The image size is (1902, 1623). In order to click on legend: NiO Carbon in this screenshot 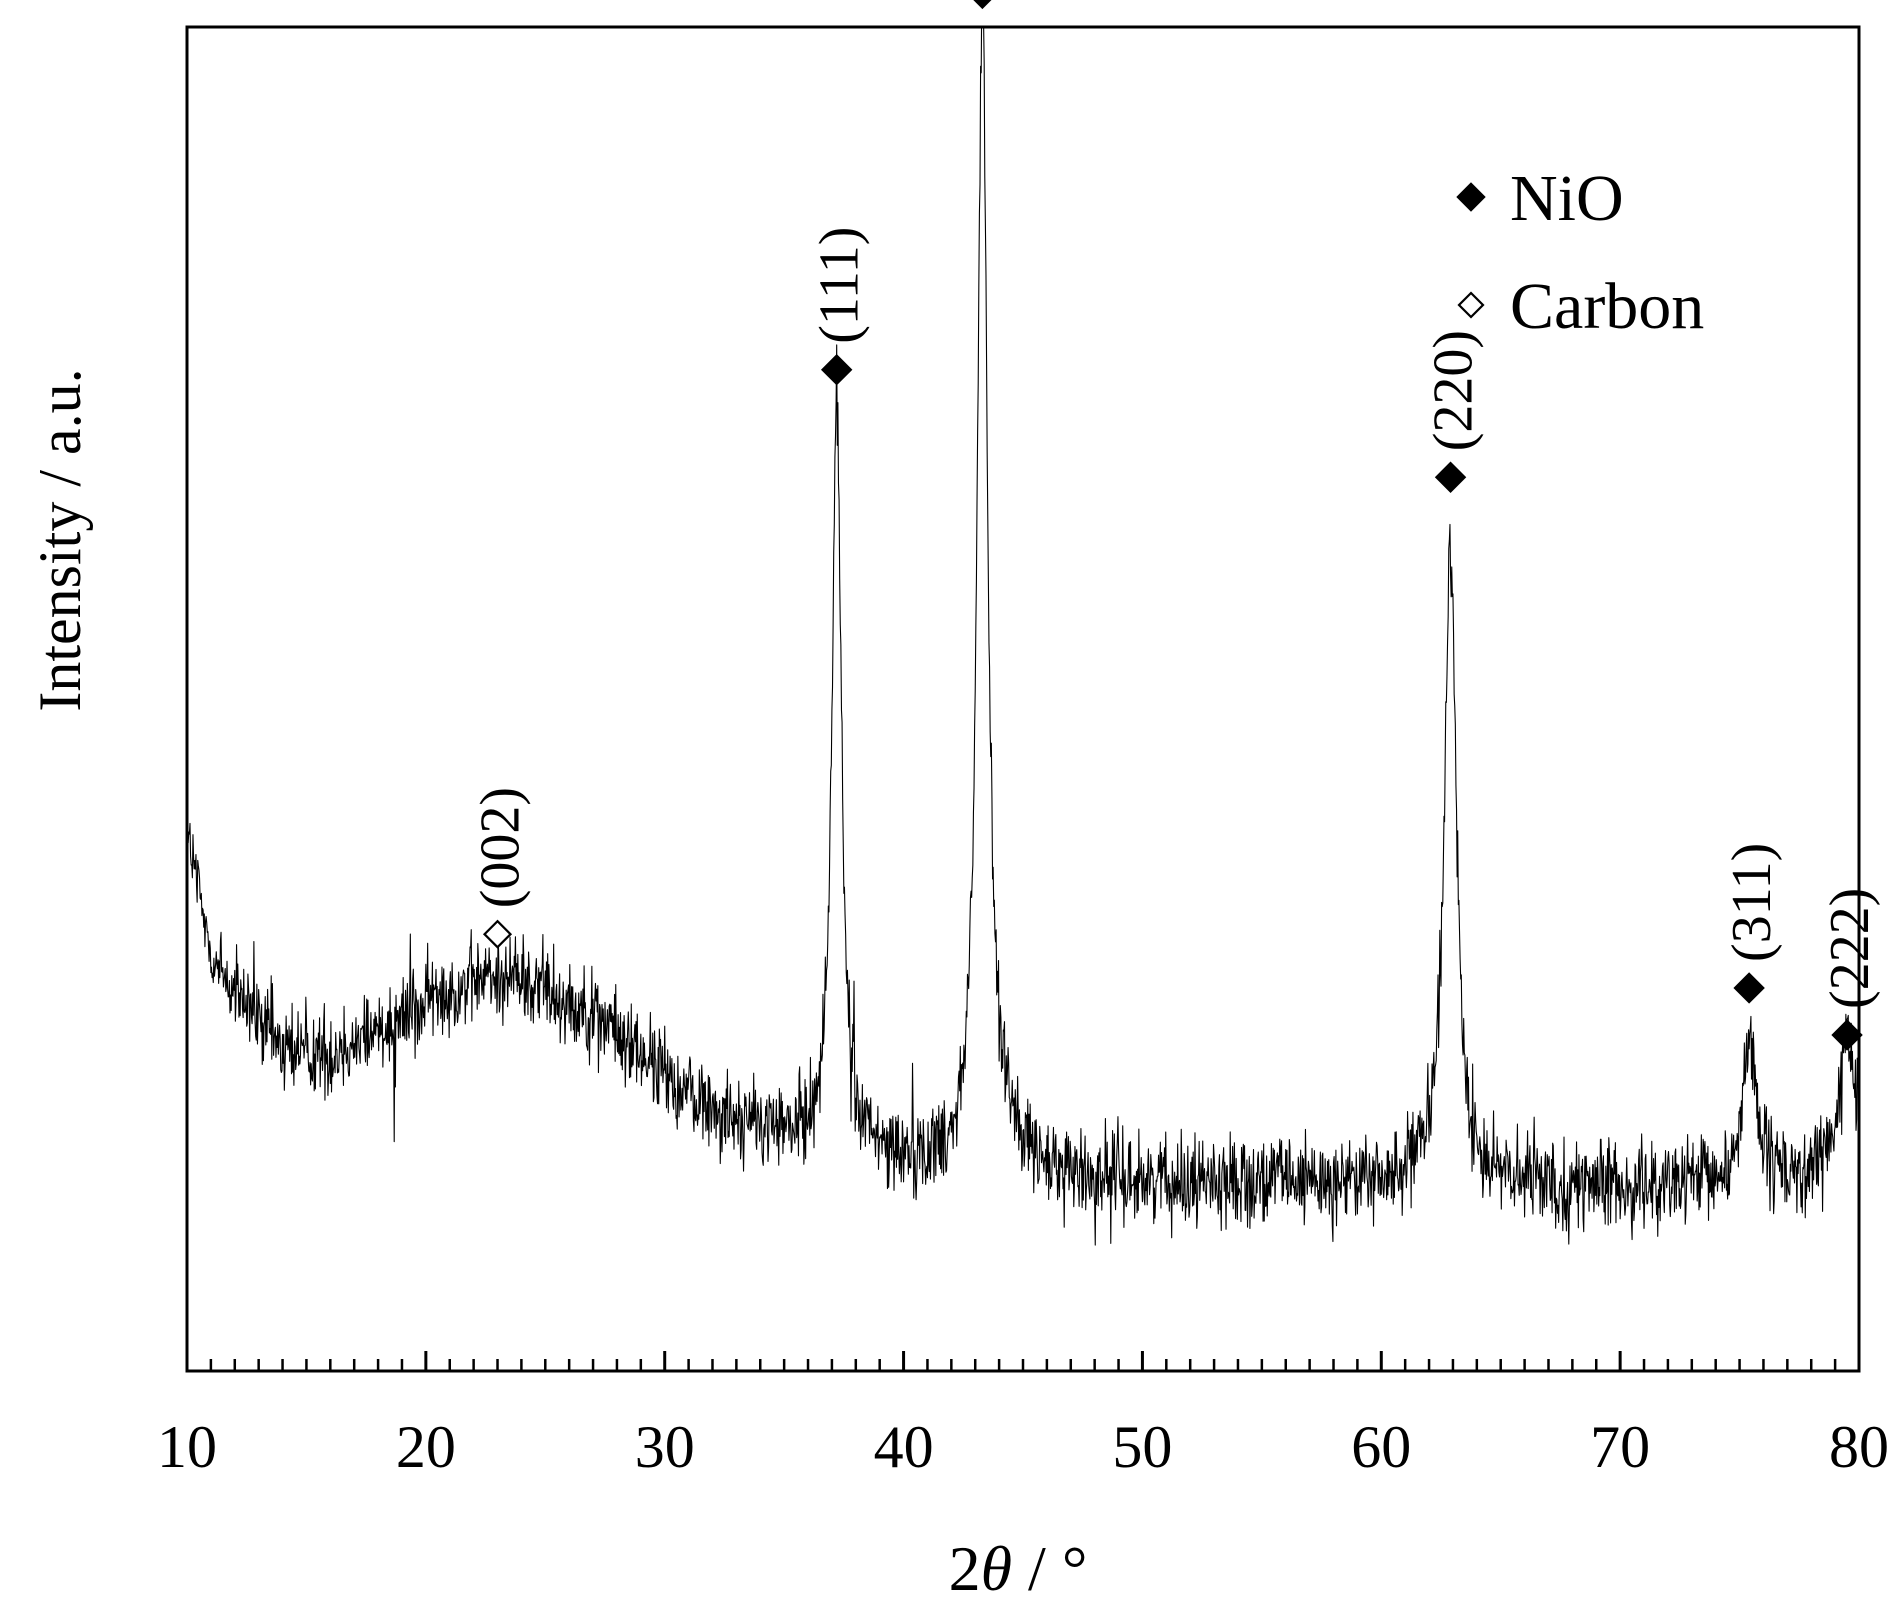, I will do `click(1580, 252)`.